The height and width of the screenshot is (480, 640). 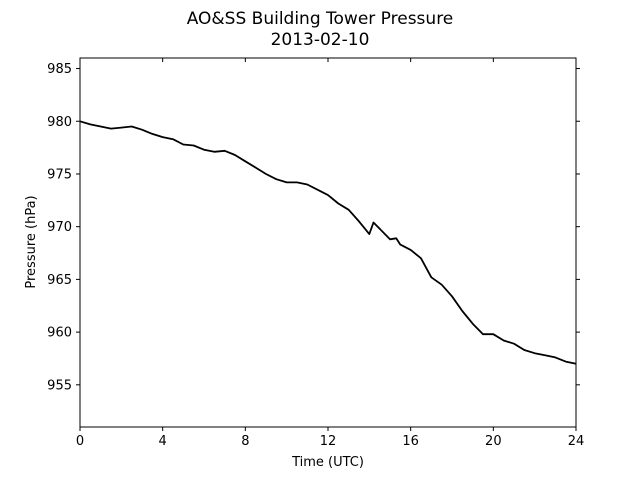 I want to click on x-tick-label-3: 12, so click(x=328, y=441).